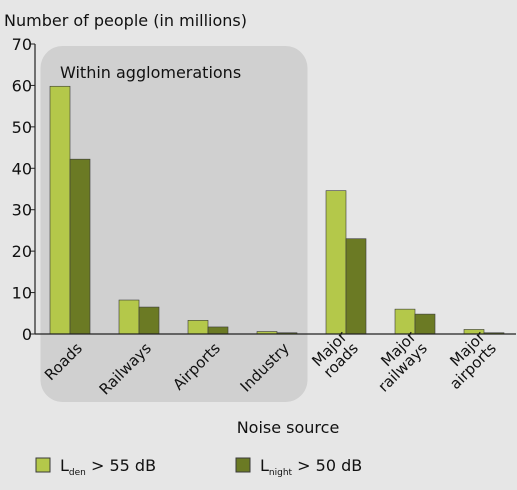 The height and width of the screenshot is (490, 517). Describe the element at coordinates (150, 72) in the screenshot. I see `agglomeration-label: Within agglomerations` at that location.